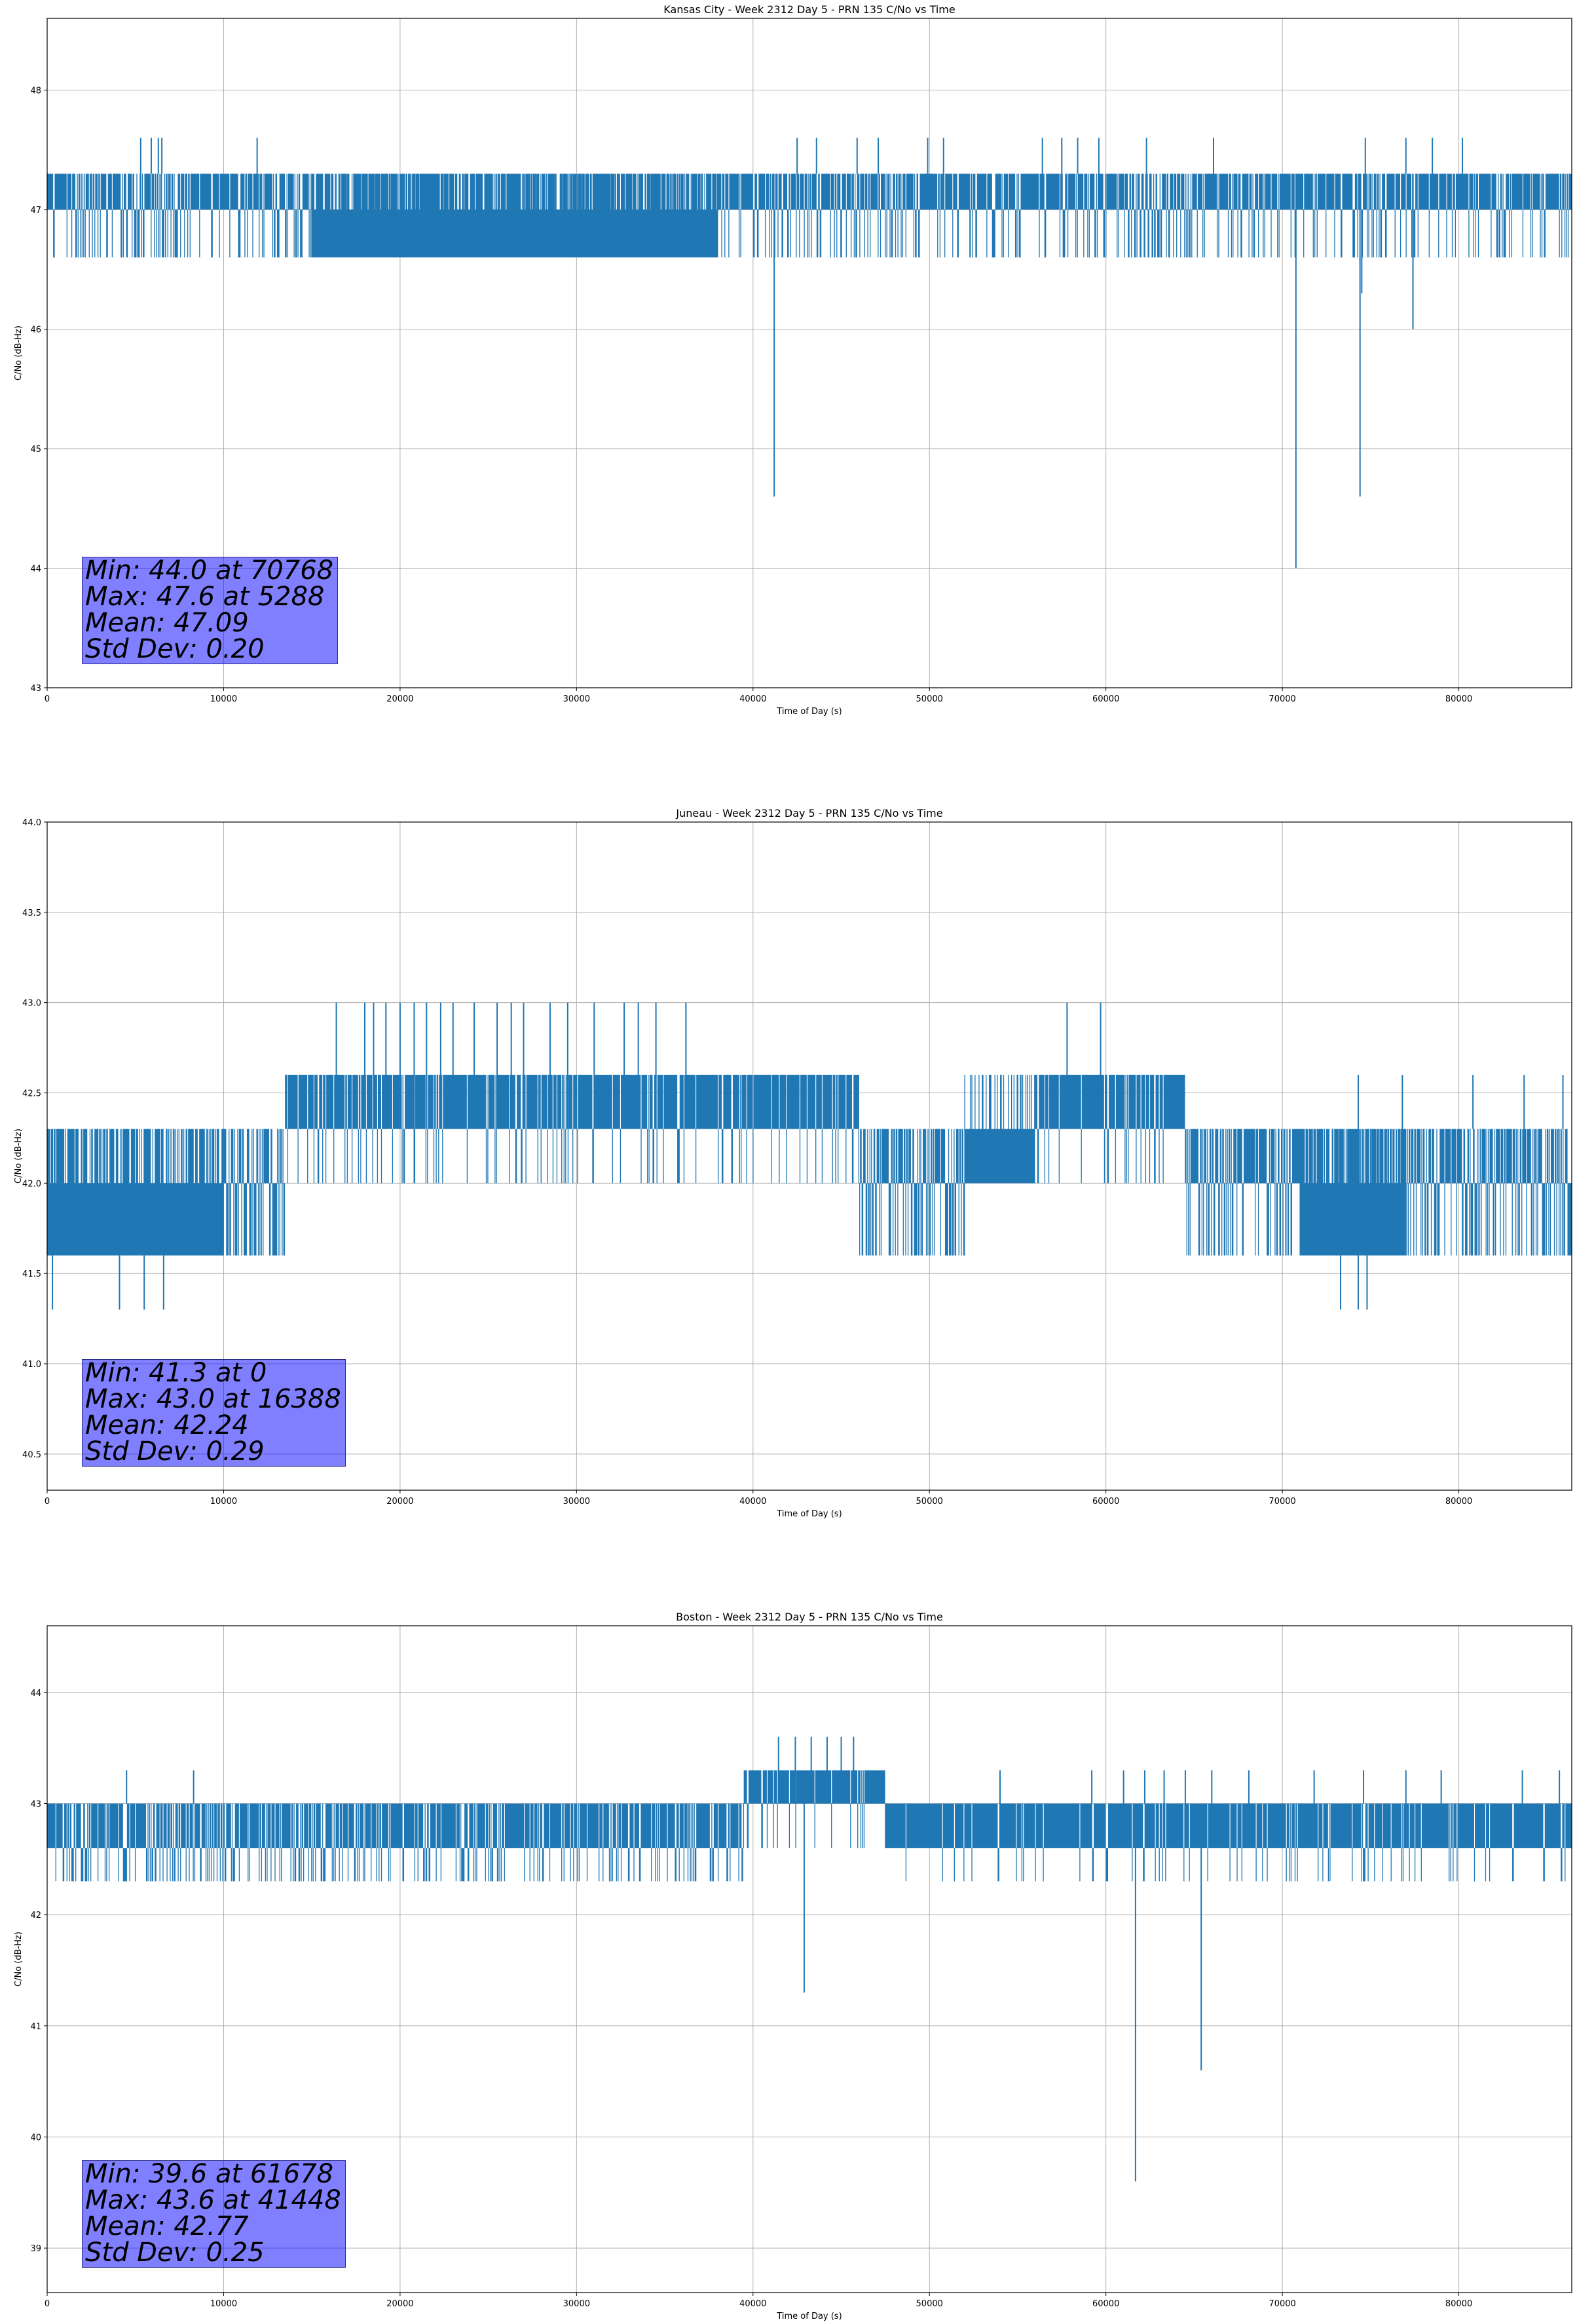 This screenshot has height=2324, width=1577. I want to click on stat-mean: Mean: 42.77, so click(167, 2226).